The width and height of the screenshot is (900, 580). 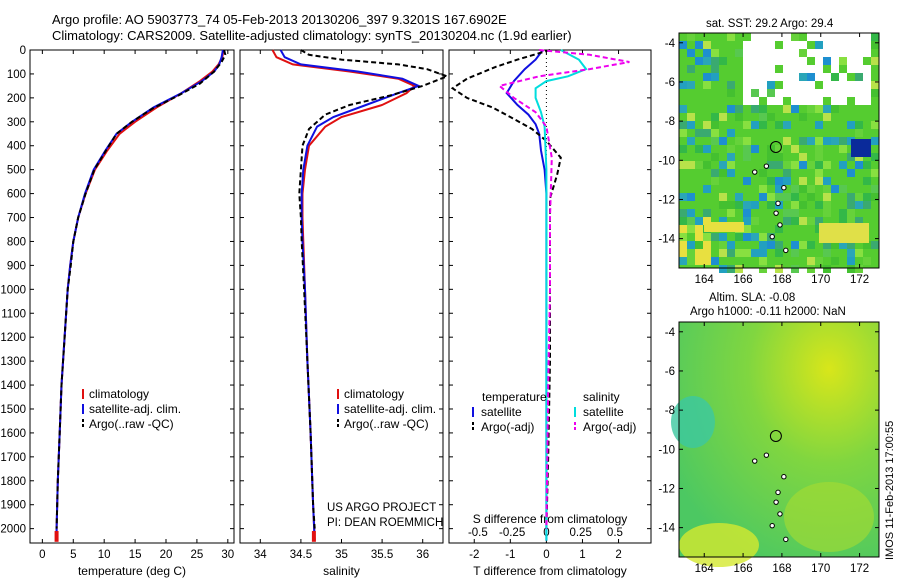 What do you see at coordinates (514, 397) in the screenshot?
I see `legend-label: temperature` at bounding box center [514, 397].